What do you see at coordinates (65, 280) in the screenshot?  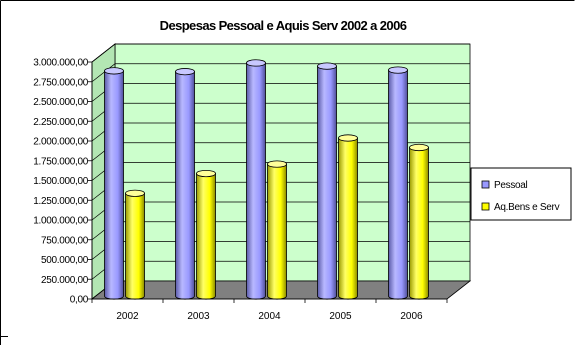 I see `y-tick-label: 250.000,00` at bounding box center [65, 280].